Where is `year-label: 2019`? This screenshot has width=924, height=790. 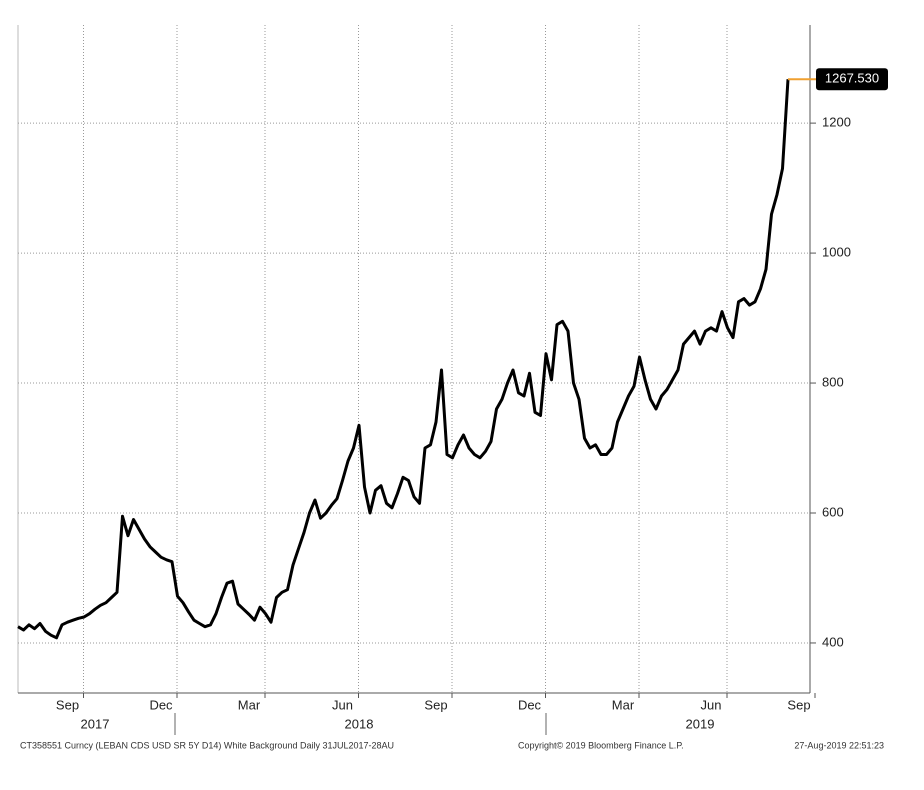 year-label: 2019 is located at coordinates (700, 723).